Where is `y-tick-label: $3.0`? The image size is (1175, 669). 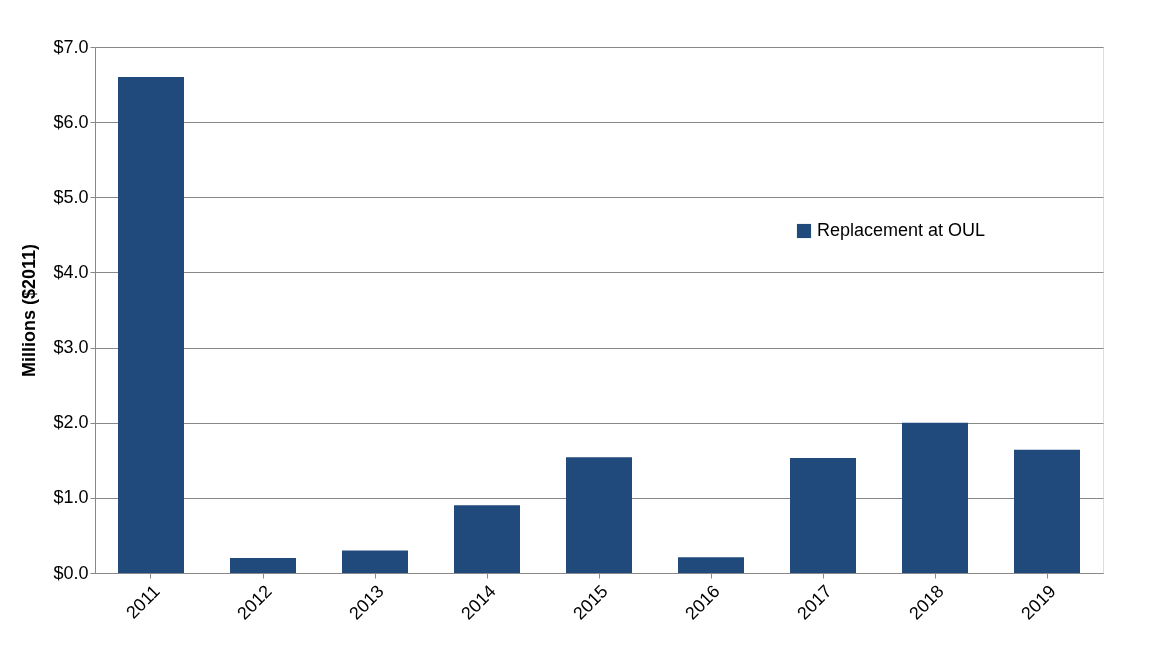
y-tick-label: $3.0 is located at coordinates (71, 347).